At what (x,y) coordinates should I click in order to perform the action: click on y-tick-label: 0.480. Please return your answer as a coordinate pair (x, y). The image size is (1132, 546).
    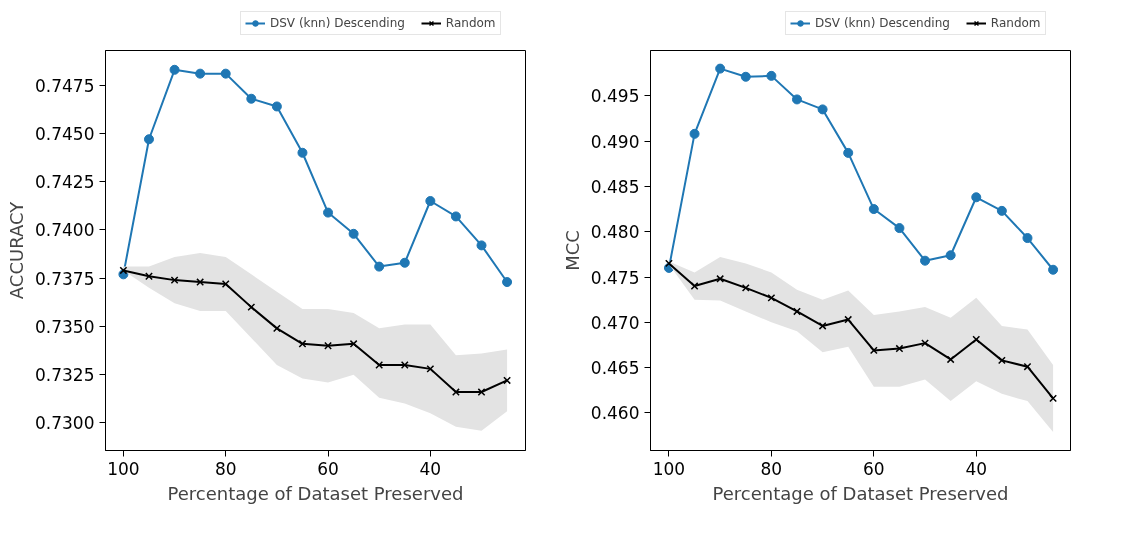
    Looking at the image, I should click on (615, 232).